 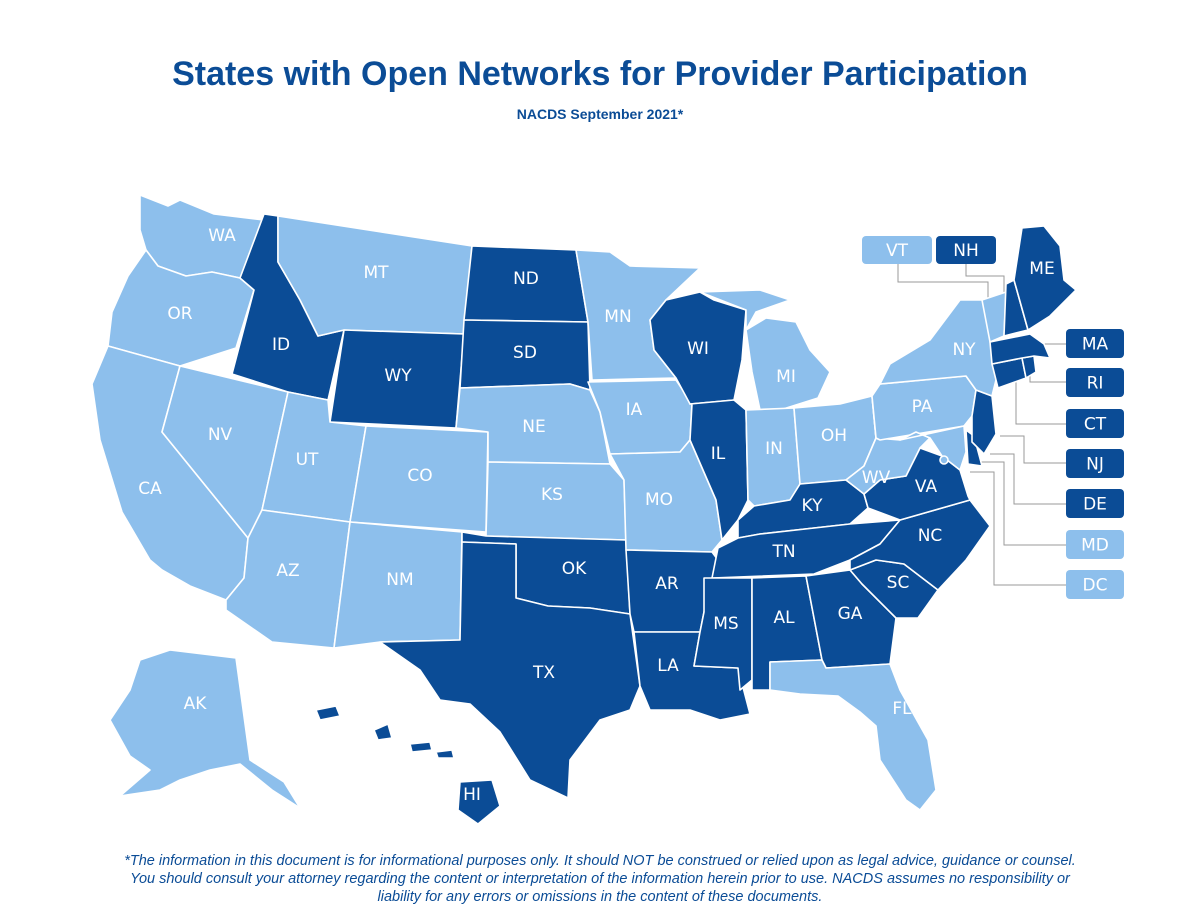 What do you see at coordinates (617, 317) in the screenshot?
I see `state-label-mn: MN` at bounding box center [617, 317].